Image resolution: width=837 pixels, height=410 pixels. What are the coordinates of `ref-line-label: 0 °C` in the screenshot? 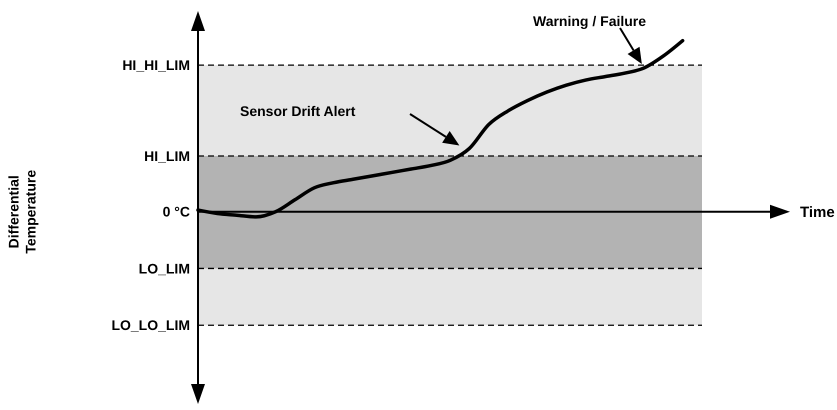 It's located at (176, 212).